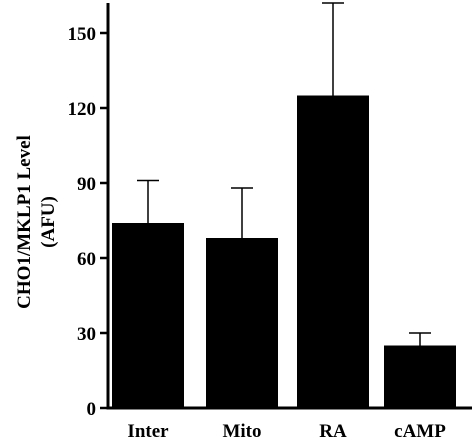 Image resolution: width=474 pixels, height=443 pixels. Describe the element at coordinates (82, 109) in the screenshot. I see `y-tick-label: 120` at that location.